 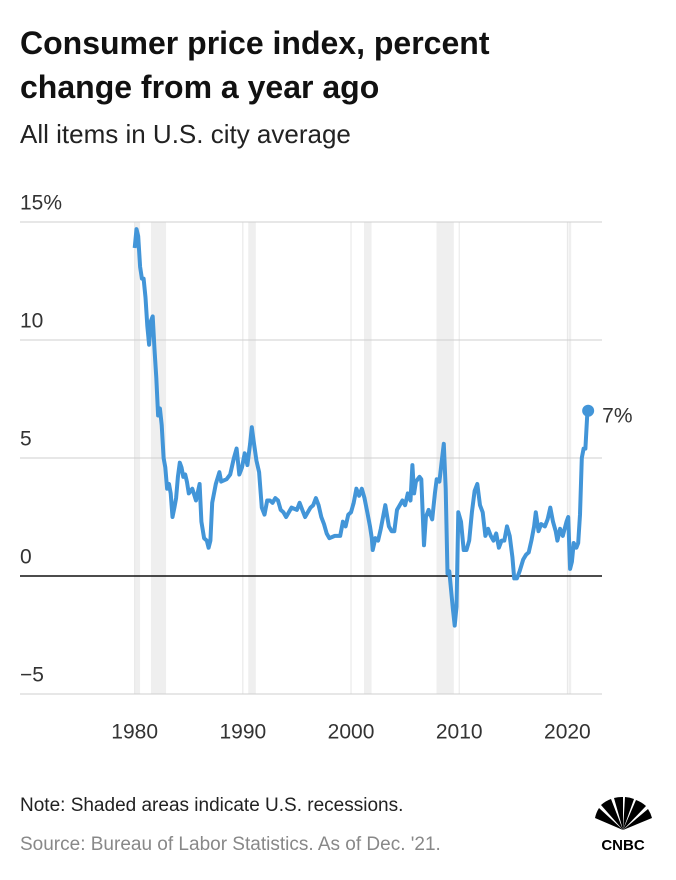 What do you see at coordinates (26, 557) in the screenshot?
I see `y-tick-label: 0` at bounding box center [26, 557].